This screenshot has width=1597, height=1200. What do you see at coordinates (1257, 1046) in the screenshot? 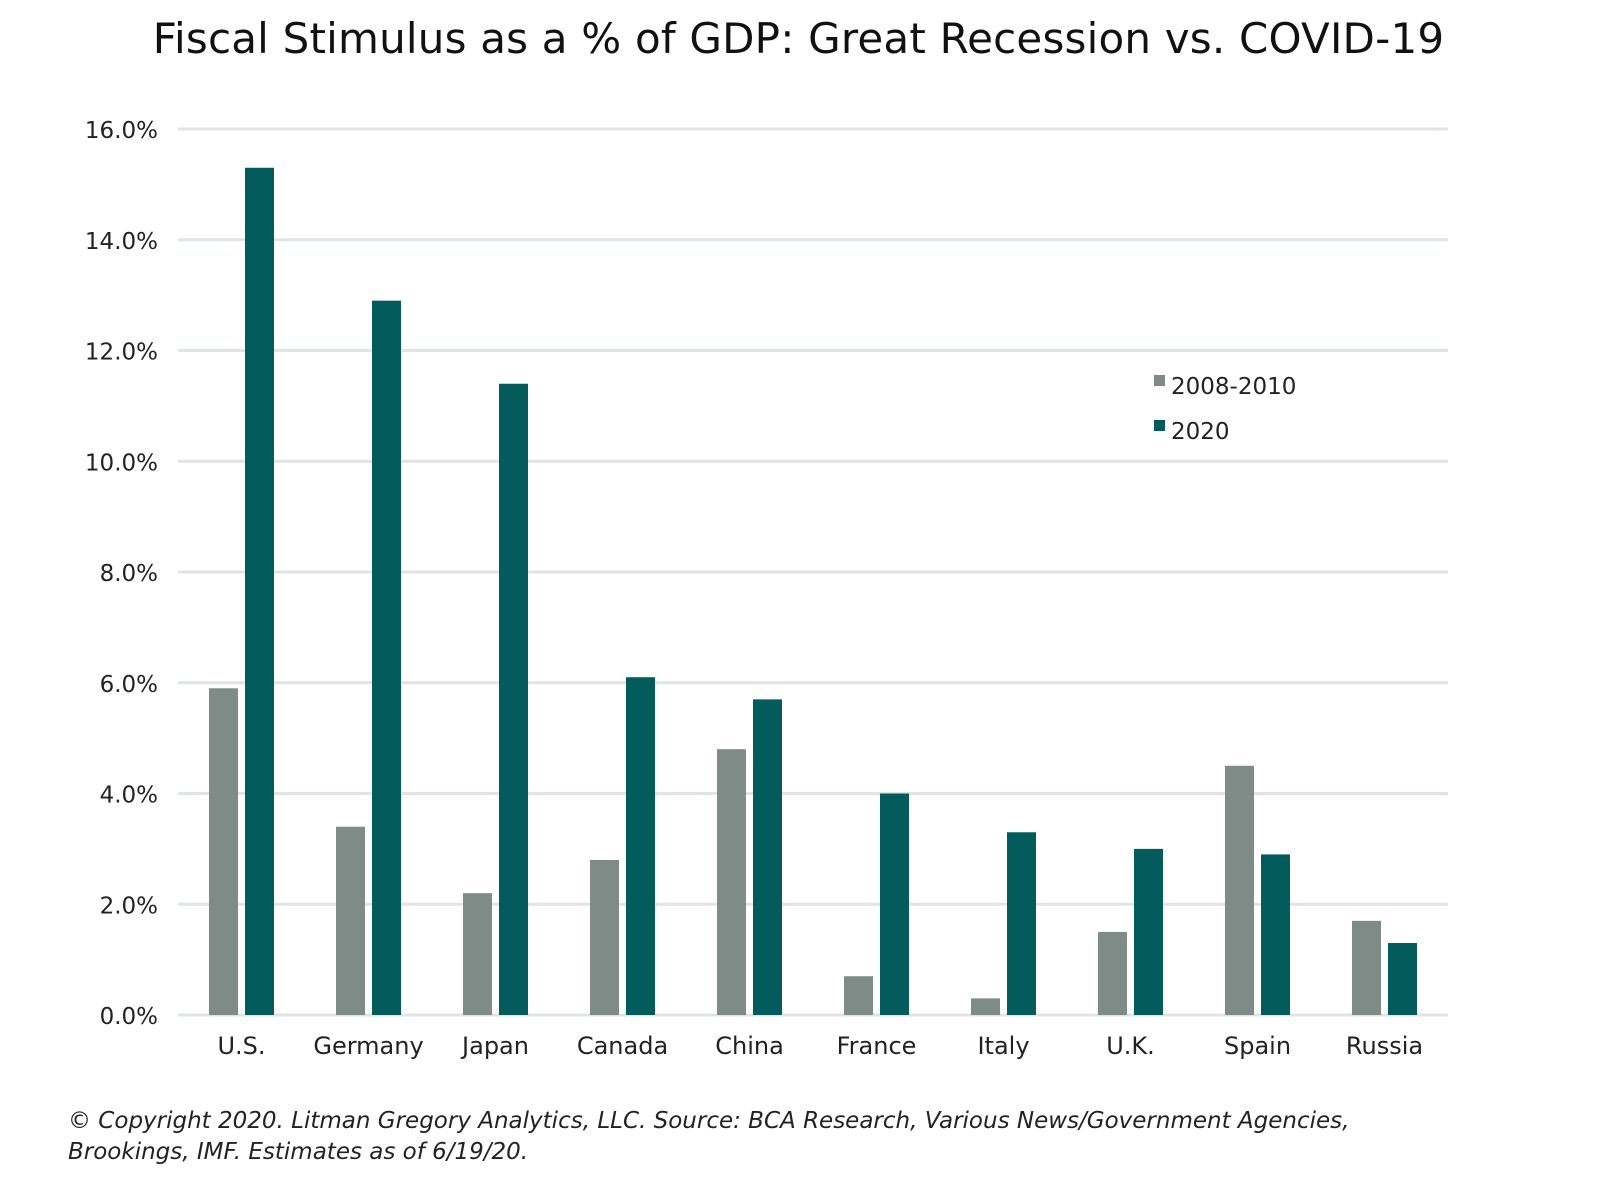
I see `x-tick-label: Spain` at bounding box center [1257, 1046].